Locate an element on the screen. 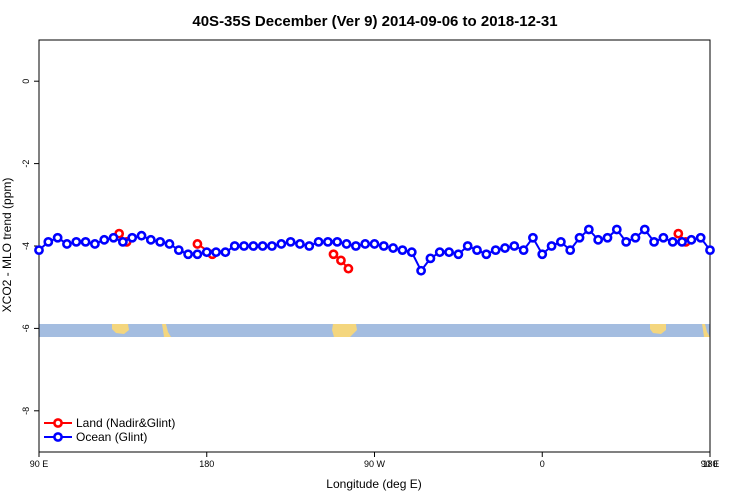  legend-label: Ocean (Glint) is located at coordinates (111, 437).